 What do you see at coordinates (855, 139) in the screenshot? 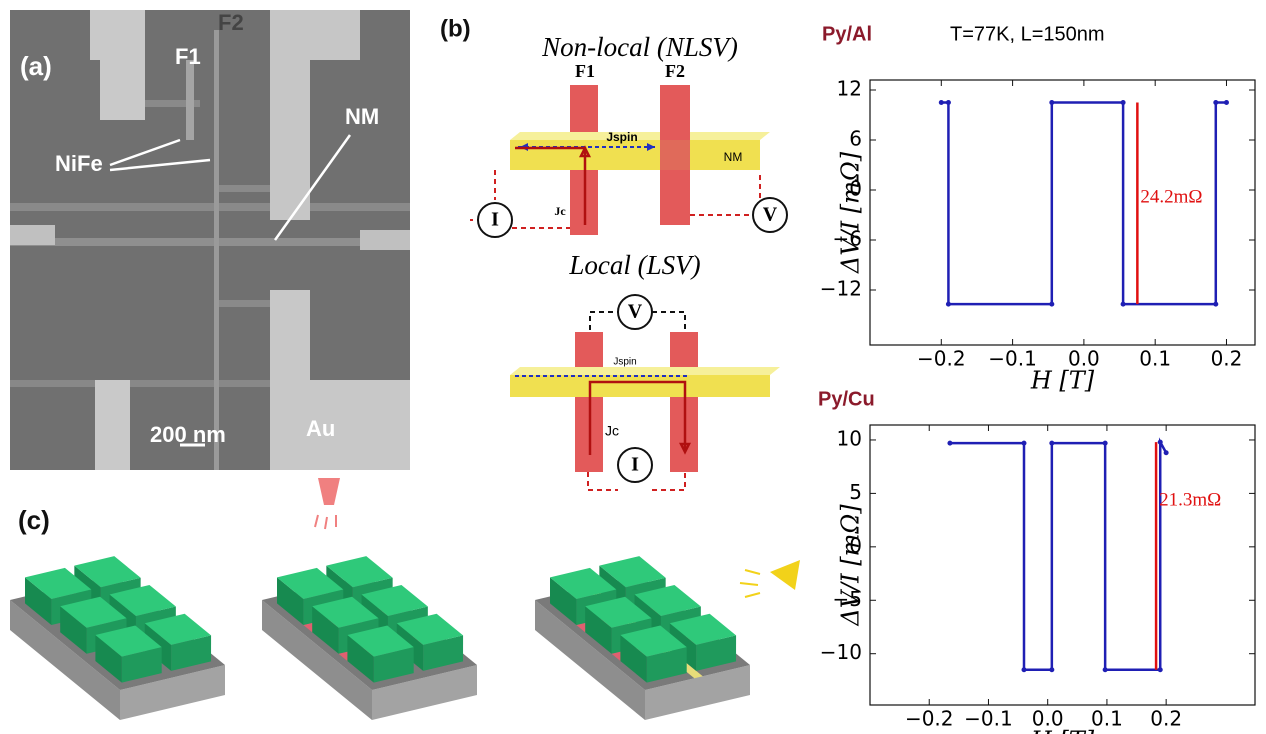
I see `y-tick-label: 6` at bounding box center [855, 139].